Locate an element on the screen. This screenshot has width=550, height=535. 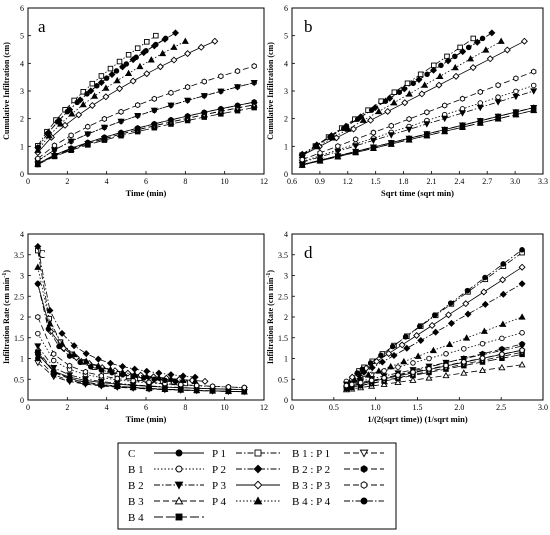
x-tick-label: 12 is located at coordinates (264, 181).